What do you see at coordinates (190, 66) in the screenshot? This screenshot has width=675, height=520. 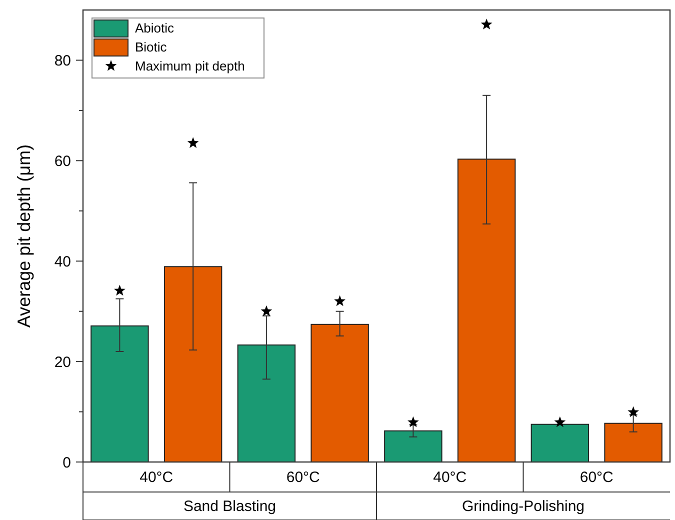 I see `legend-label: Maximum pit depth` at bounding box center [190, 66].